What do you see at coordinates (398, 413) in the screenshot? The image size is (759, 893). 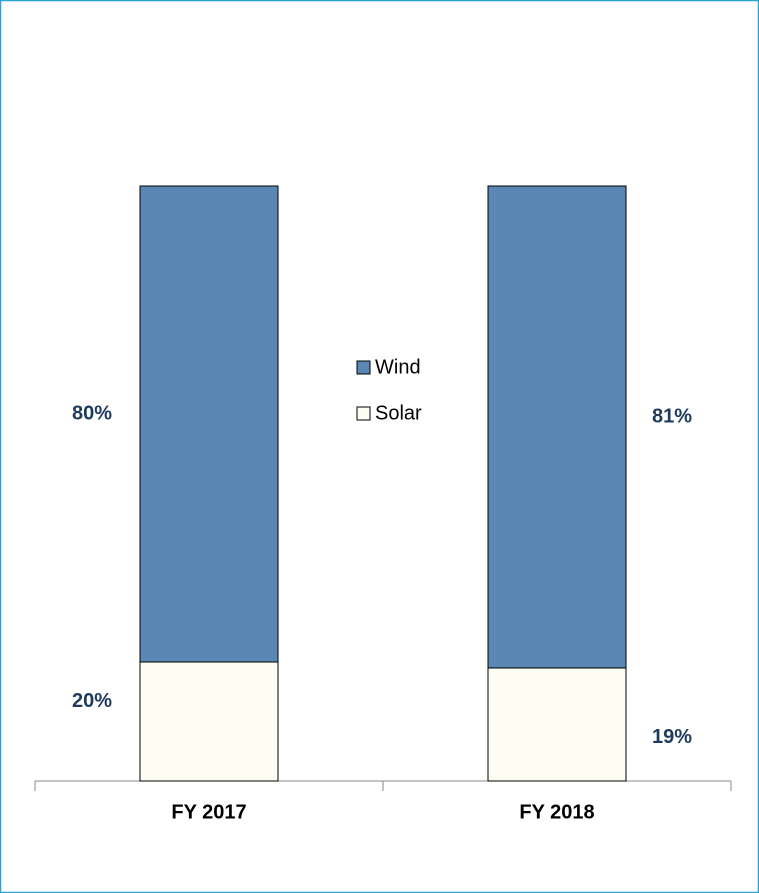 I see `legend-label: Solar` at bounding box center [398, 413].